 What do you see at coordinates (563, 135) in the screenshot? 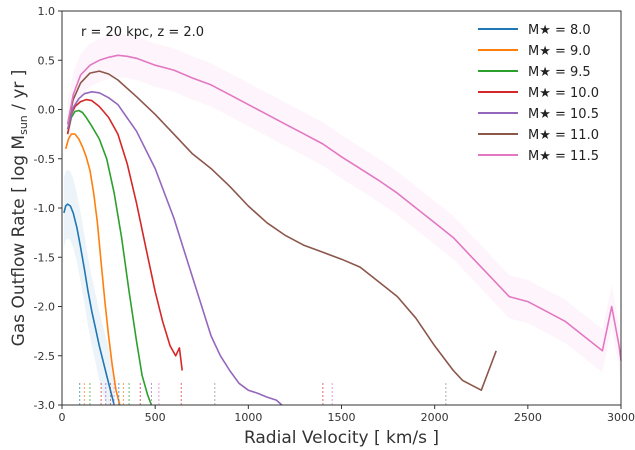
I see `legend-label: M★ = 11.0` at bounding box center [563, 135].